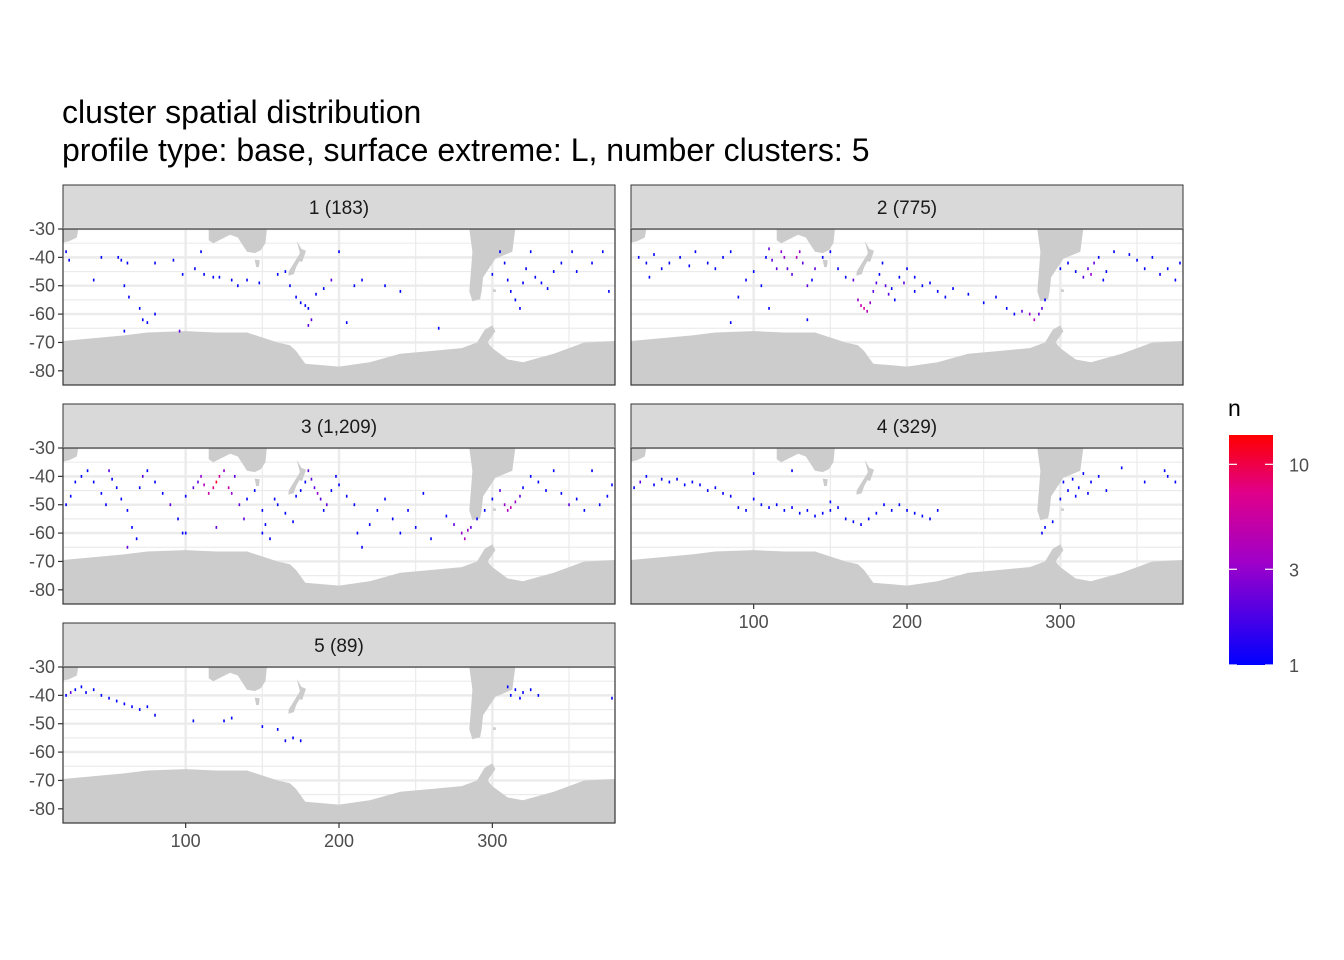 This screenshot has width=1344, height=960. Describe the element at coordinates (339, 526) in the screenshot. I see `panel-border` at that location.